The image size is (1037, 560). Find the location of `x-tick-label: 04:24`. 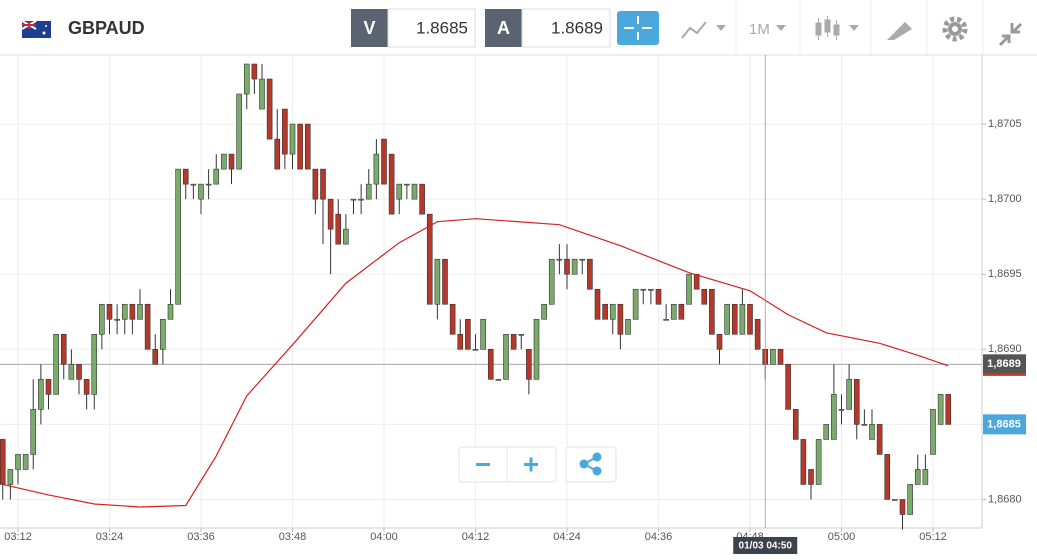

x-tick-label: 04:24 is located at coordinates (567, 537).